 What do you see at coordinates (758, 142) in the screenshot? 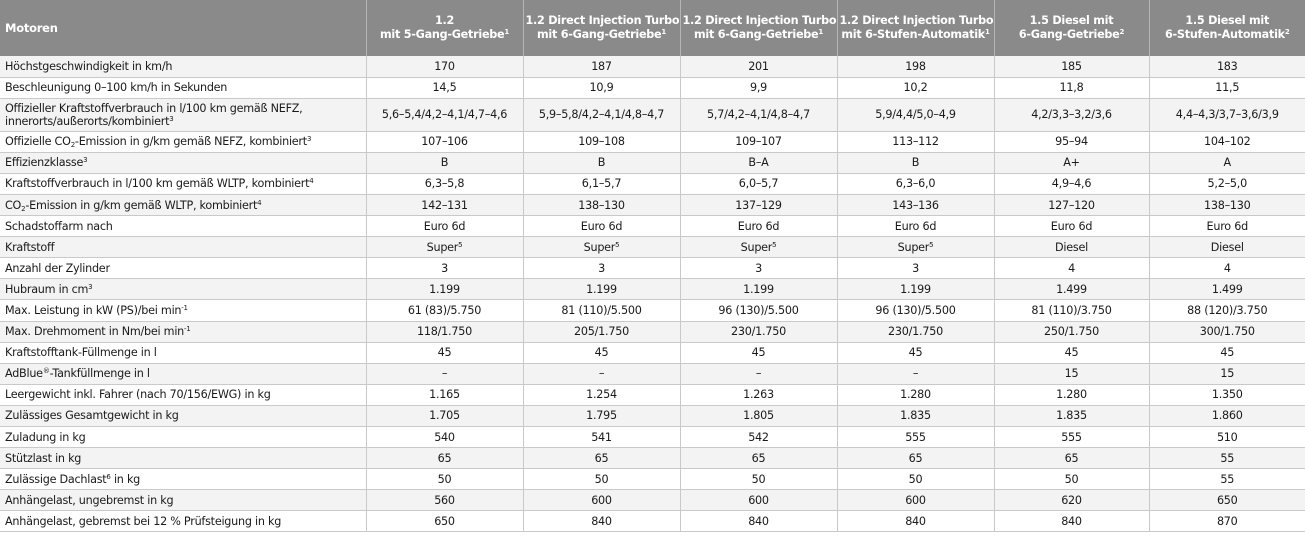
I see `value-text: 109–107` at bounding box center [758, 142].